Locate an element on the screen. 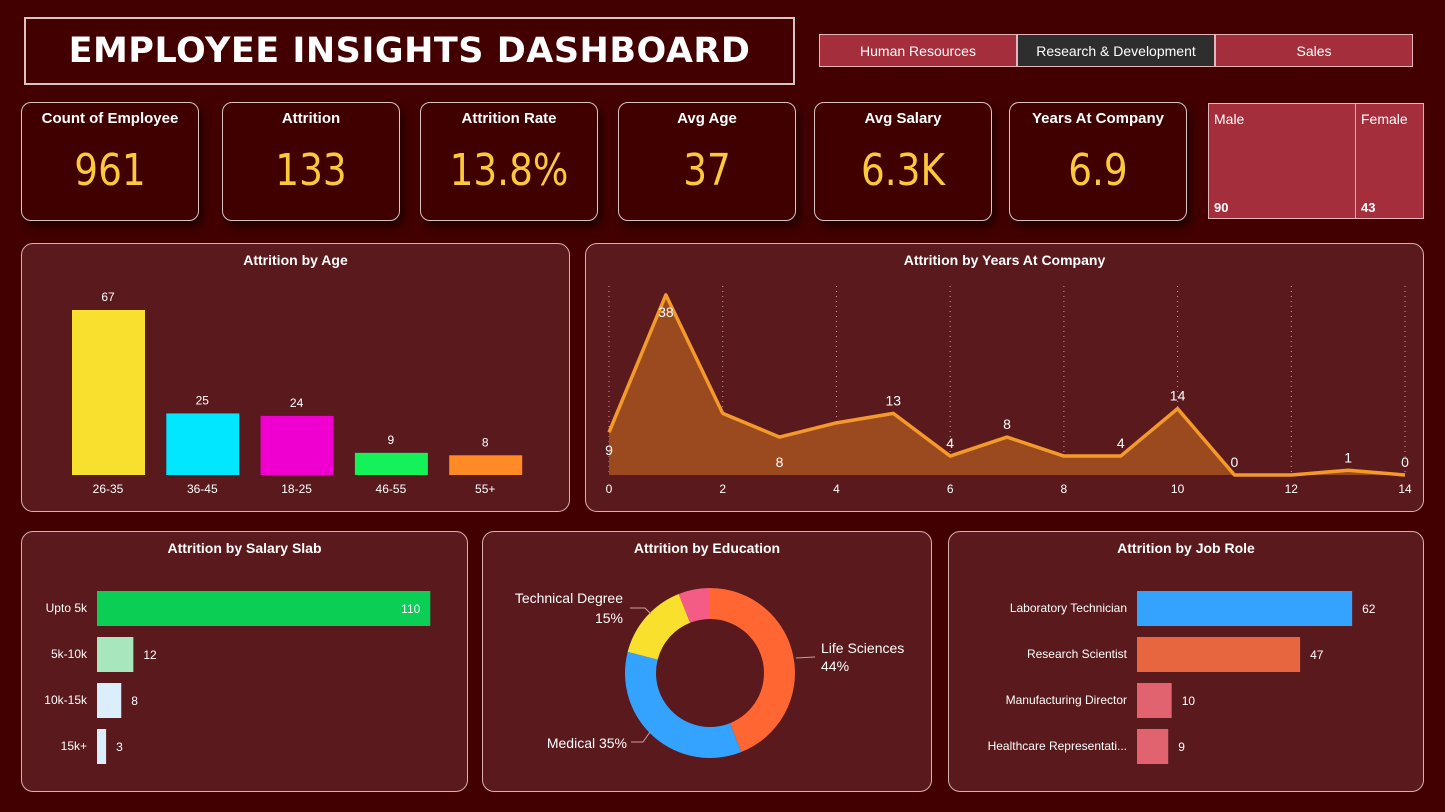  data-label: 12 is located at coordinates (150, 655).